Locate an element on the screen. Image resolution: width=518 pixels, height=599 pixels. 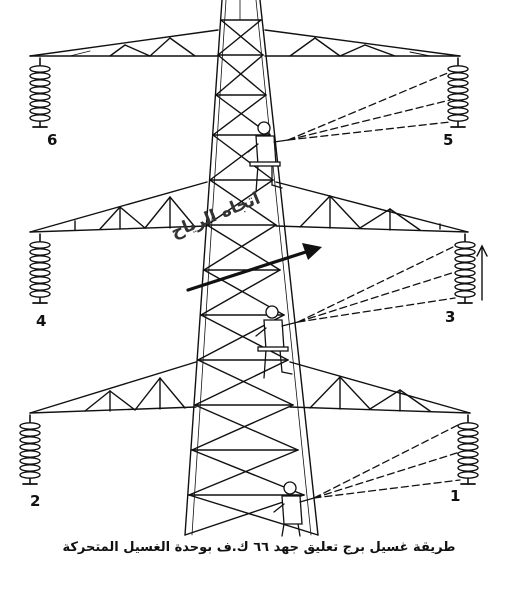
insulator-number-6: 6 is located at coordinates (52, 140).